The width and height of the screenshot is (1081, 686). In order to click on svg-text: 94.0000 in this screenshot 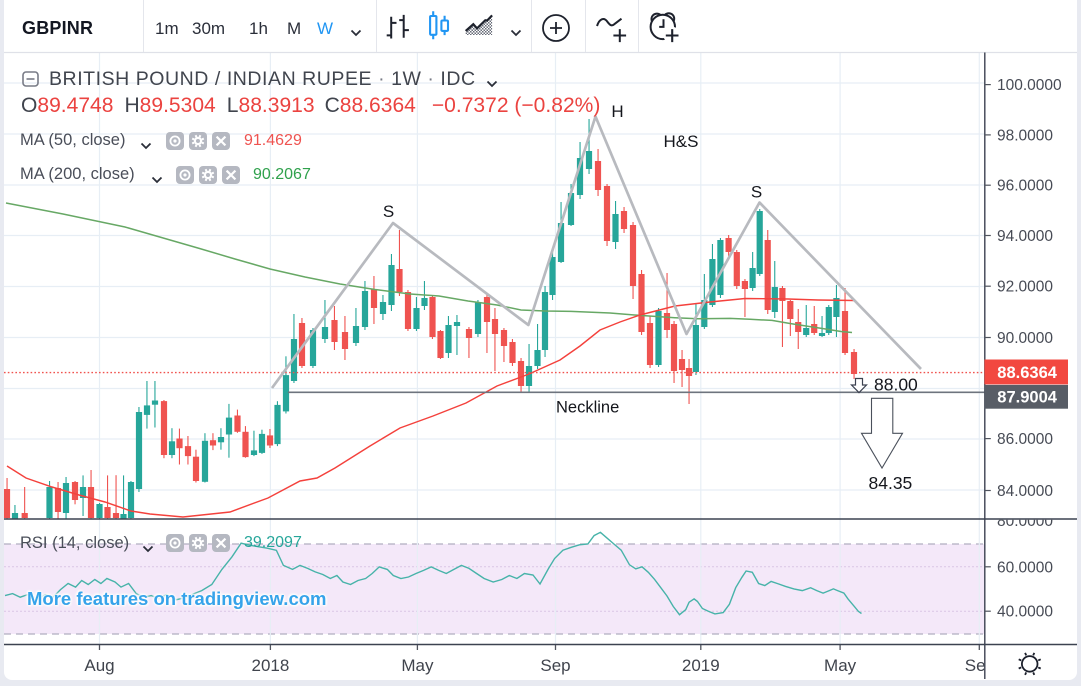, I will do `click(1025, 236)`.